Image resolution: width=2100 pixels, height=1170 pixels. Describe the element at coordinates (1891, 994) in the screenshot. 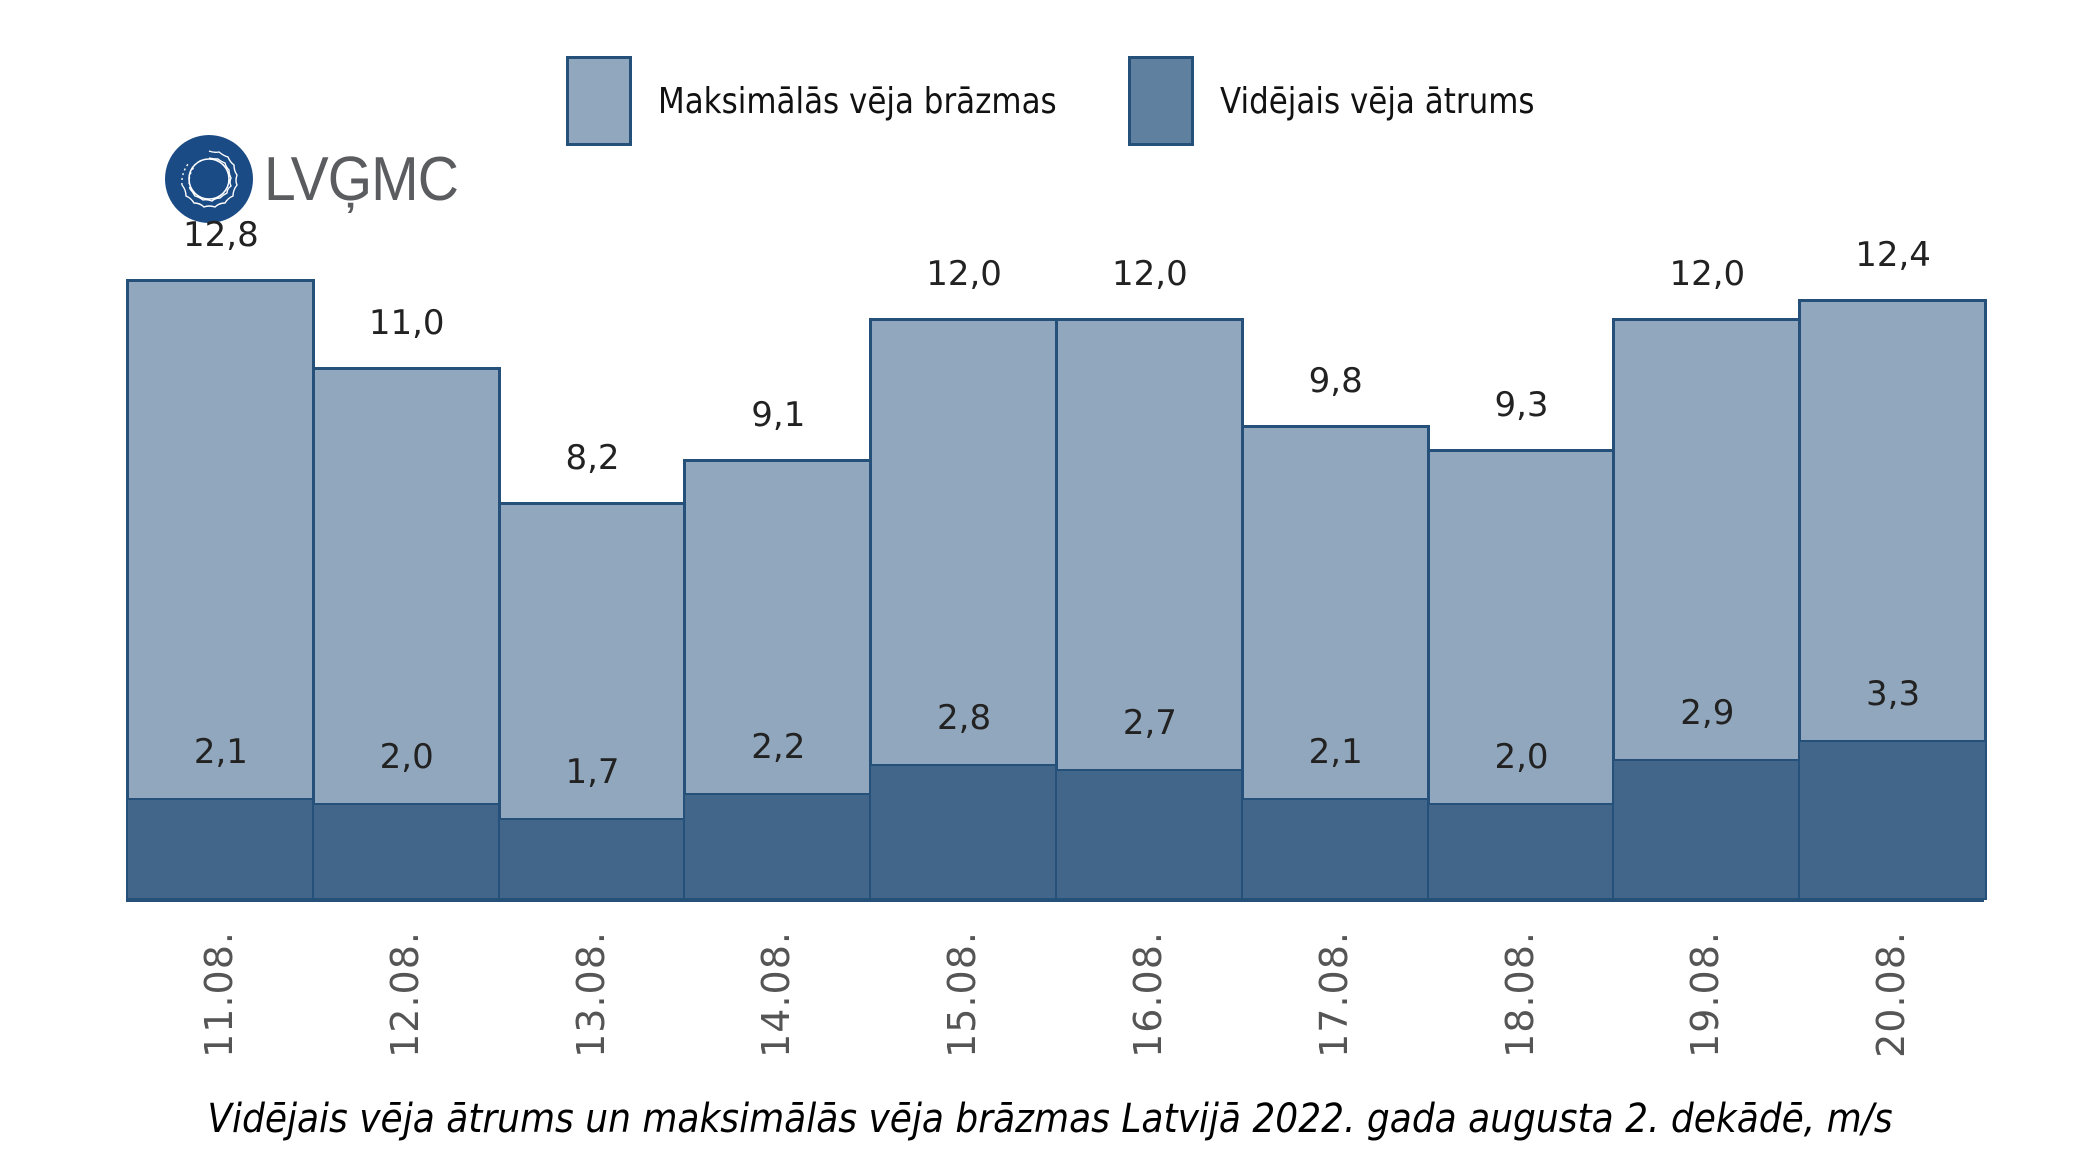

I see `x-axis-date-label: 20.08.` at that location.